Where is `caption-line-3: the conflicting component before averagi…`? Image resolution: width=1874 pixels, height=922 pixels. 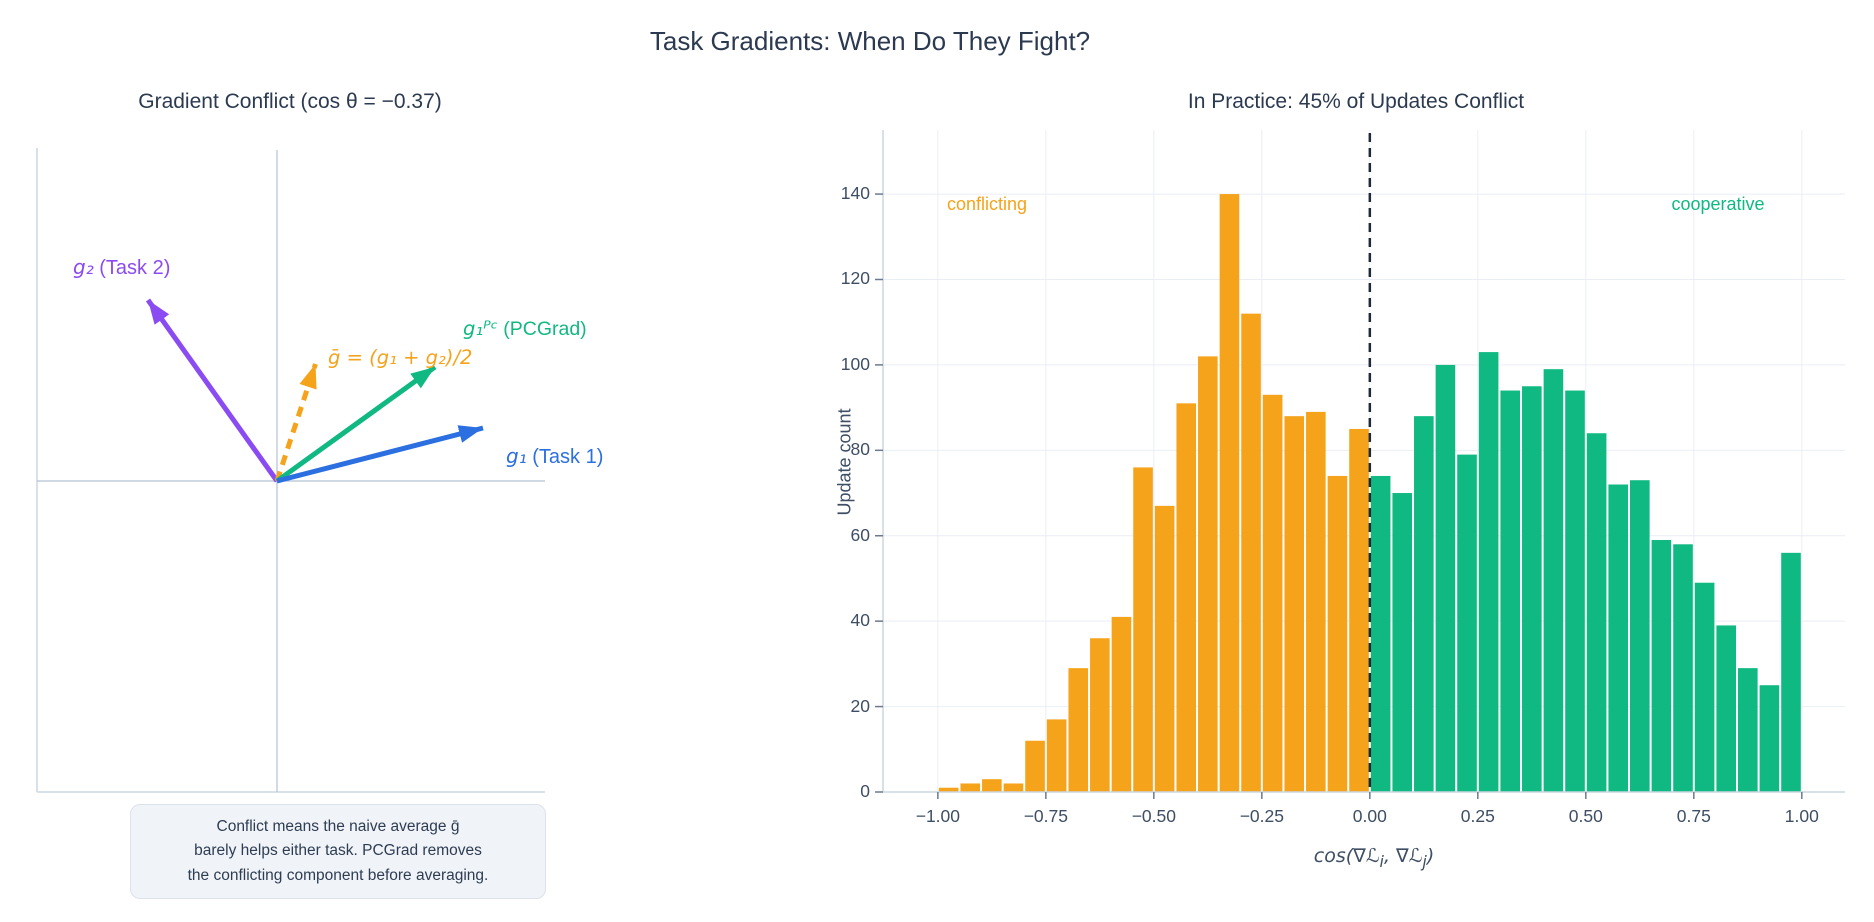 caption-line-3: the conflicting component before averagi… is located at coordinates (338, 875).